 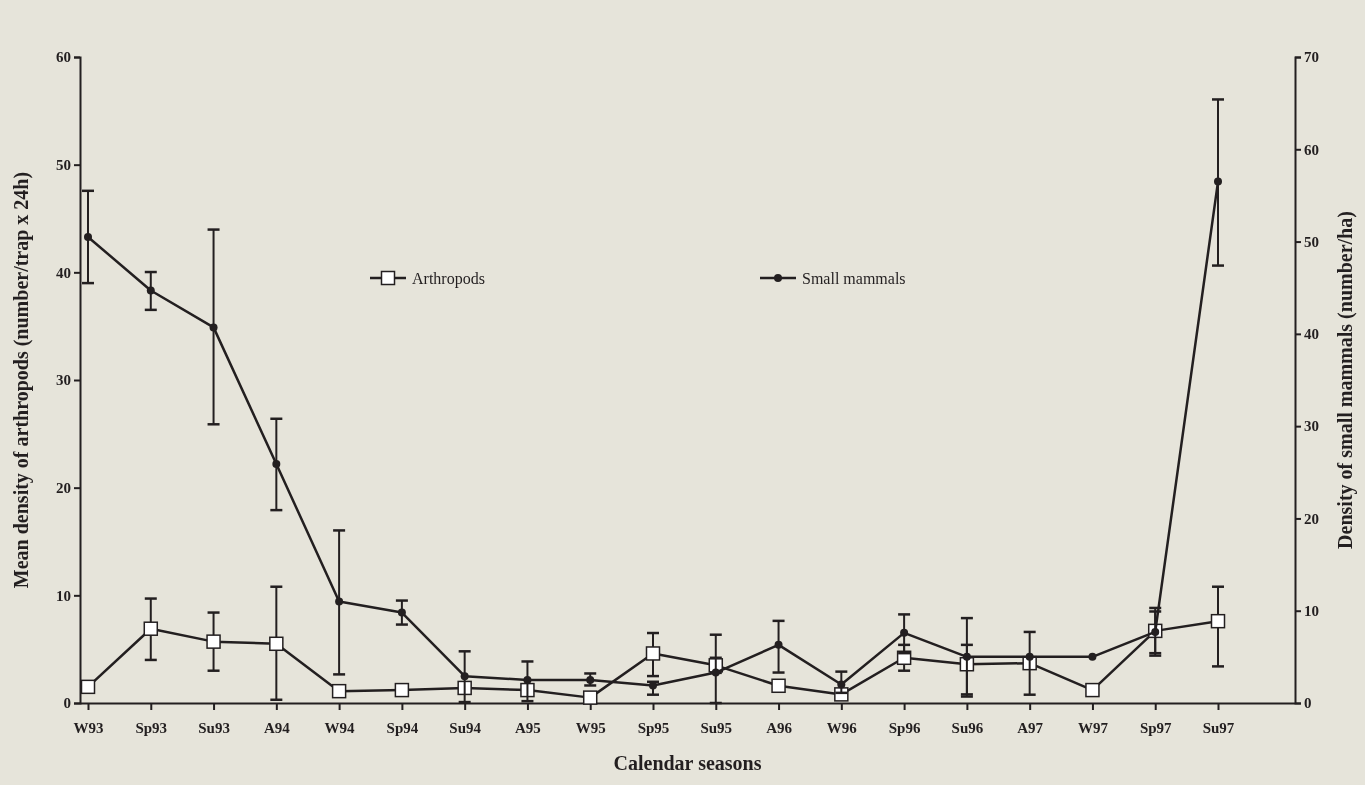 What do you see at coordinates (151, 727) in the screenshot?
I see `x-tick-label: Sp93` at bounding box center [151, 727].